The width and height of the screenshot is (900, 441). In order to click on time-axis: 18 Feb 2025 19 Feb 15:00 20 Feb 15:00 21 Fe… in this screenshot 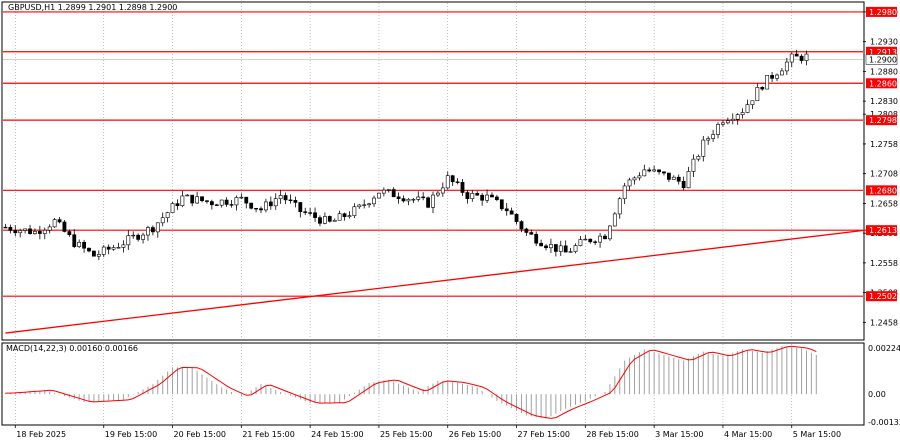, I will do `click(427, 432)`.